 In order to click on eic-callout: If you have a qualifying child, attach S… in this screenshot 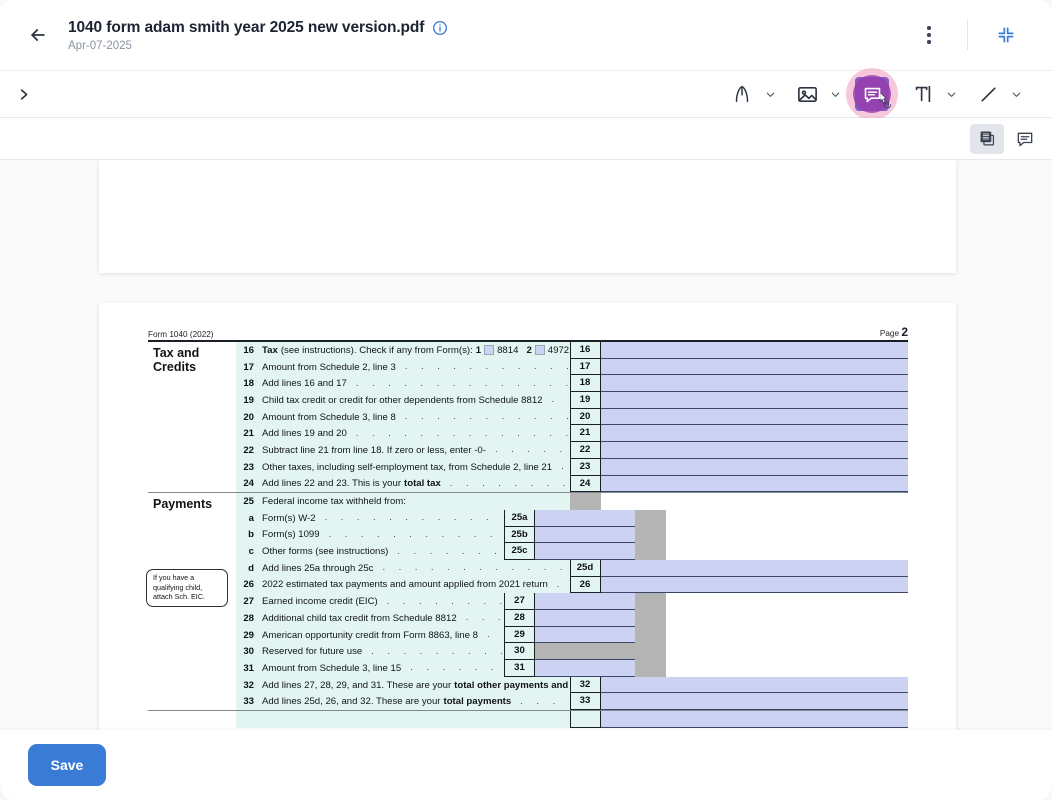, I will do `click(187, 588)`.